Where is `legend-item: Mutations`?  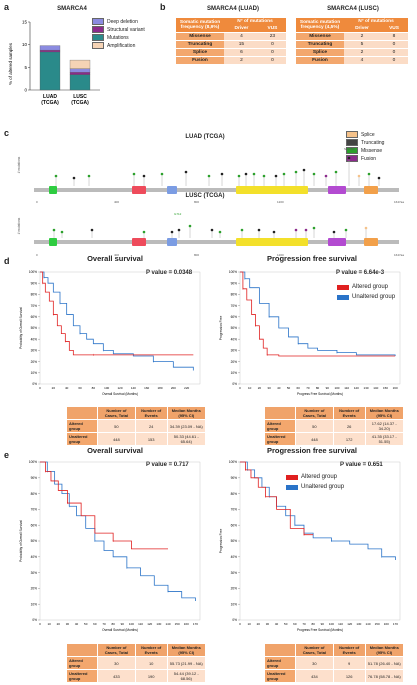 legend-item: Mutations is located at coordinates (118, 37).